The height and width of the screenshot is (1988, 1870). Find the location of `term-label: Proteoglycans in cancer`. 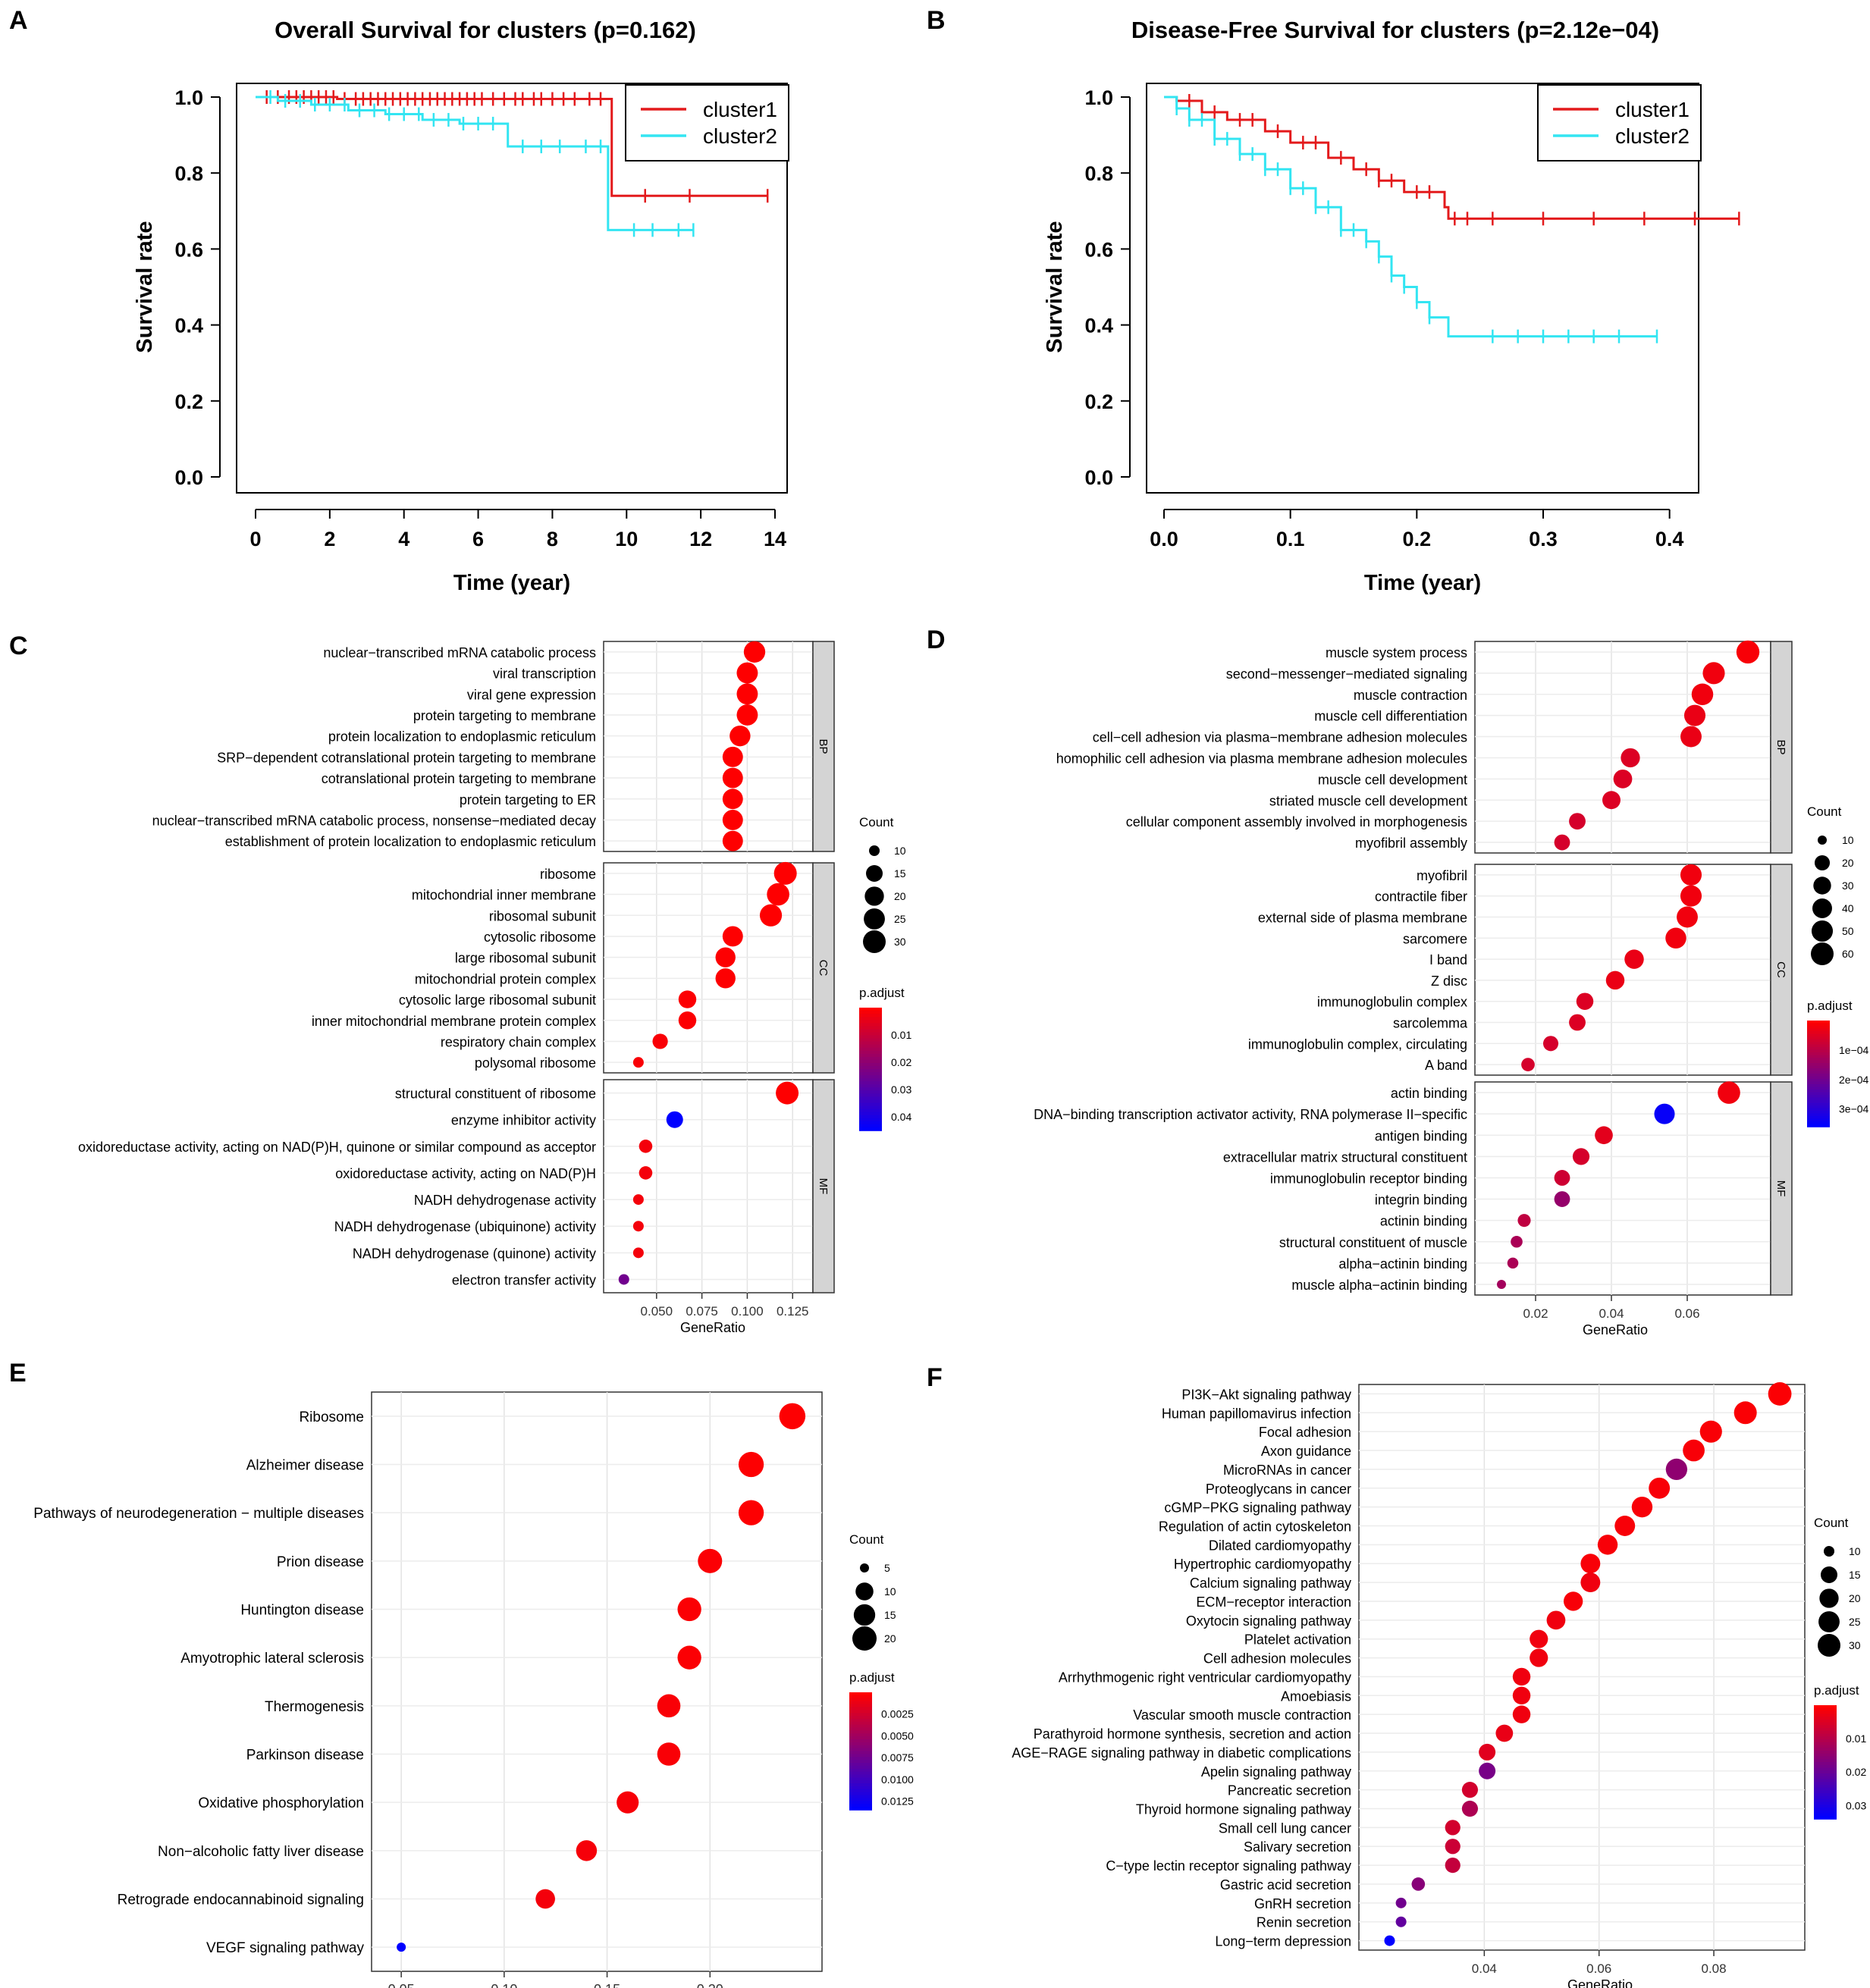

term-label: Proteoglycans in cancer is located at coordinates (1278, 1489).